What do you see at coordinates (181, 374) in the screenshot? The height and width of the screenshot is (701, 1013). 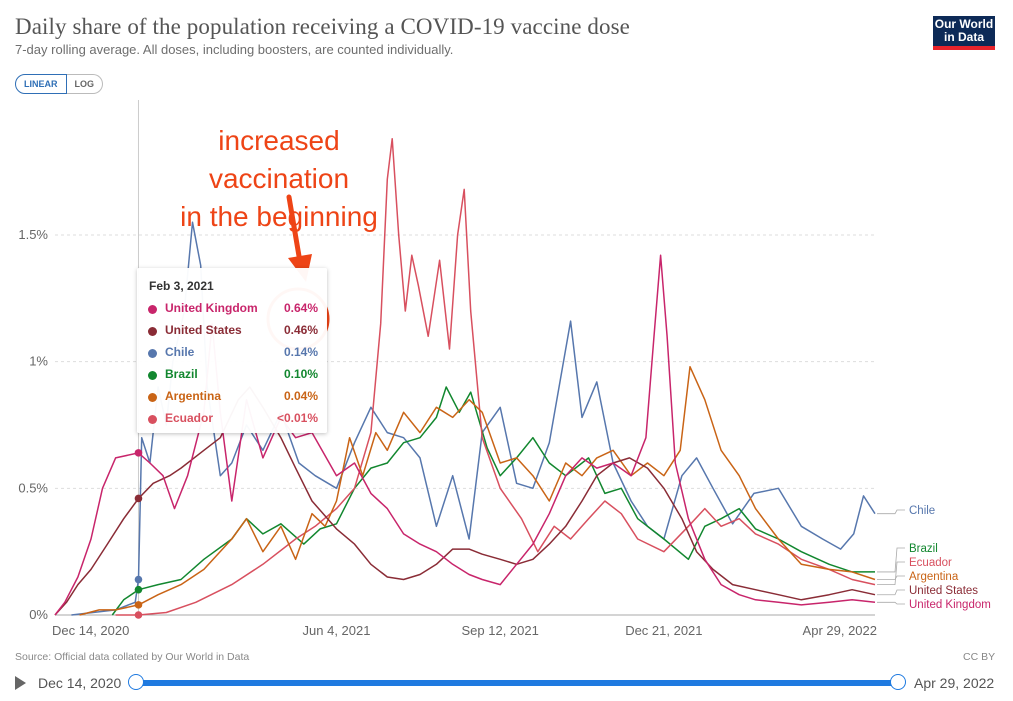 I see `tooltip-series-name: Brazil` at bounding box center [181, 374].